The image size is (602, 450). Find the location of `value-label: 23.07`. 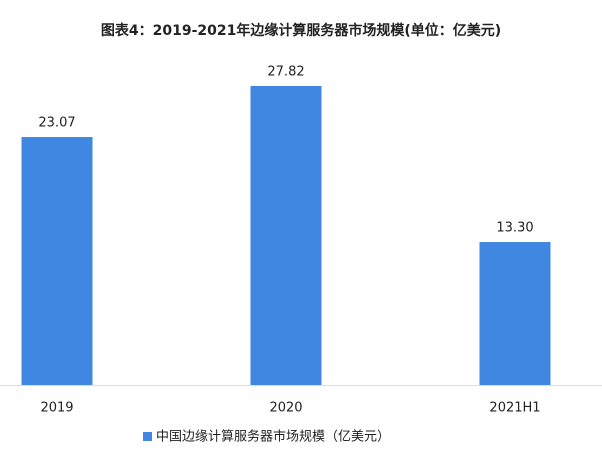

value-label: 23.07 is located at coordinates (56, 123).